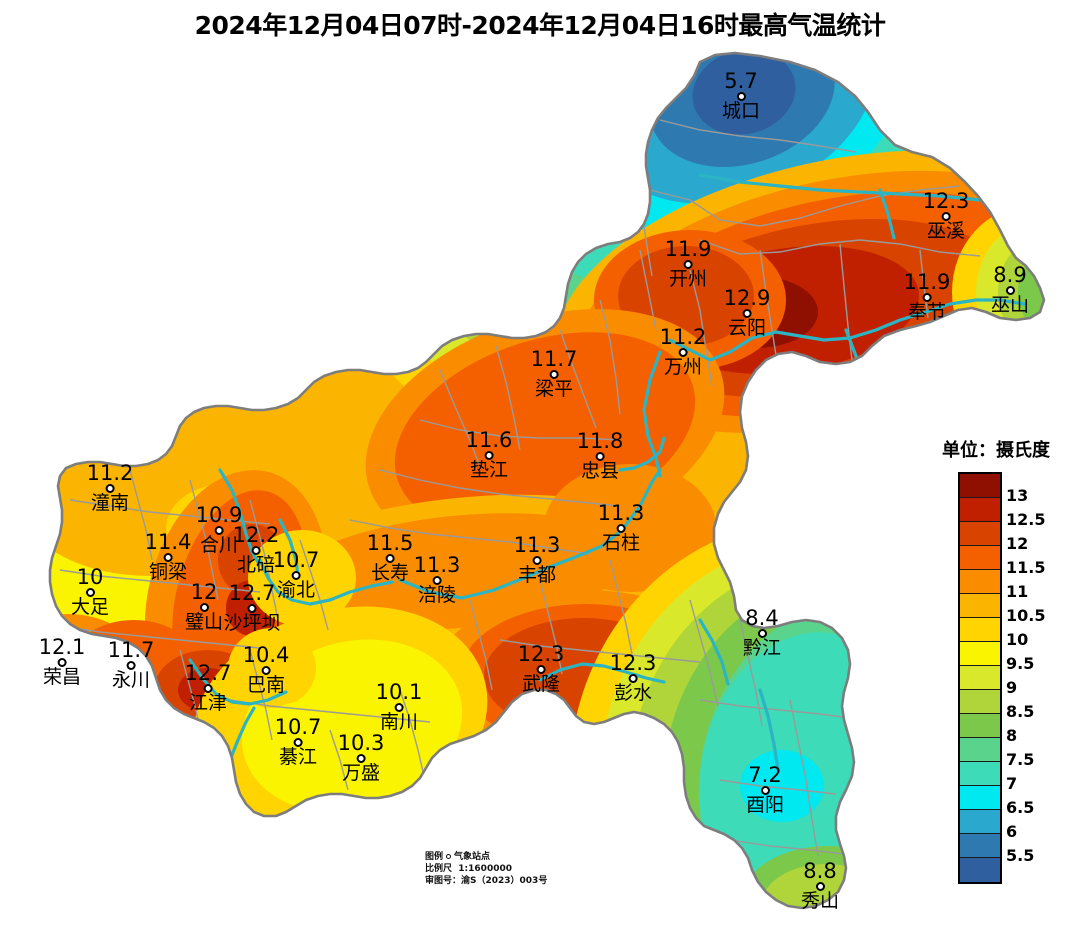 This screenshot has height=942, width=1080. Describe the element at coordinates (439, 869) in the screenshot. I see `credit-scale-label: 比例尺` at that location.